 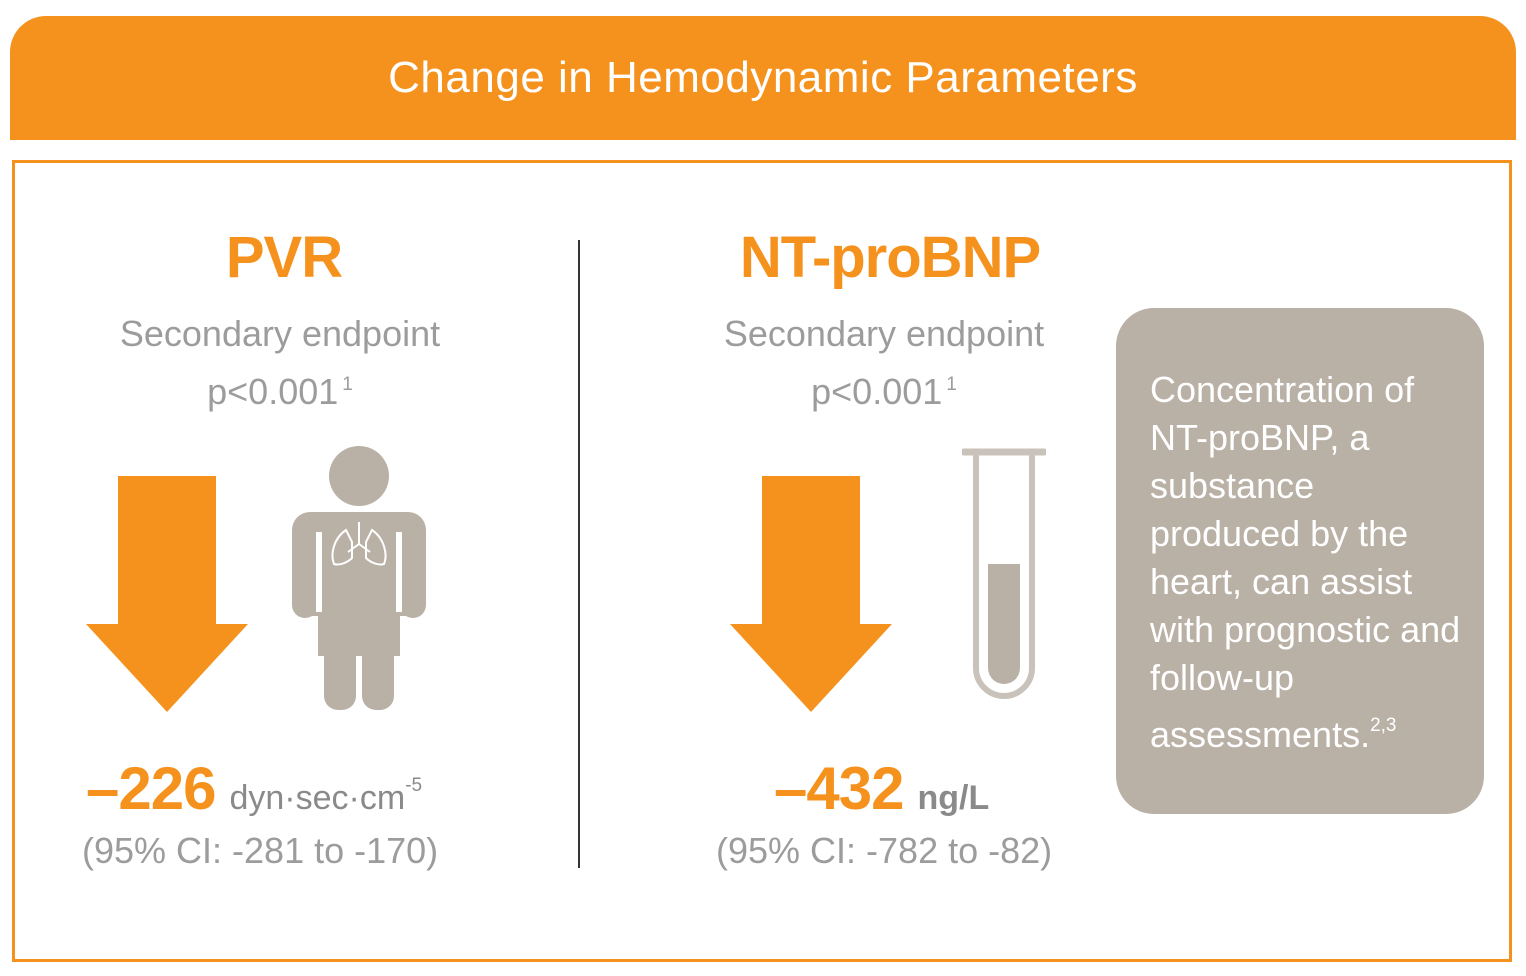 What do you see at coordinates (151, 788) in the screenshot?
I see `pvr-change-value: –226` at bounding box center [151, 788].